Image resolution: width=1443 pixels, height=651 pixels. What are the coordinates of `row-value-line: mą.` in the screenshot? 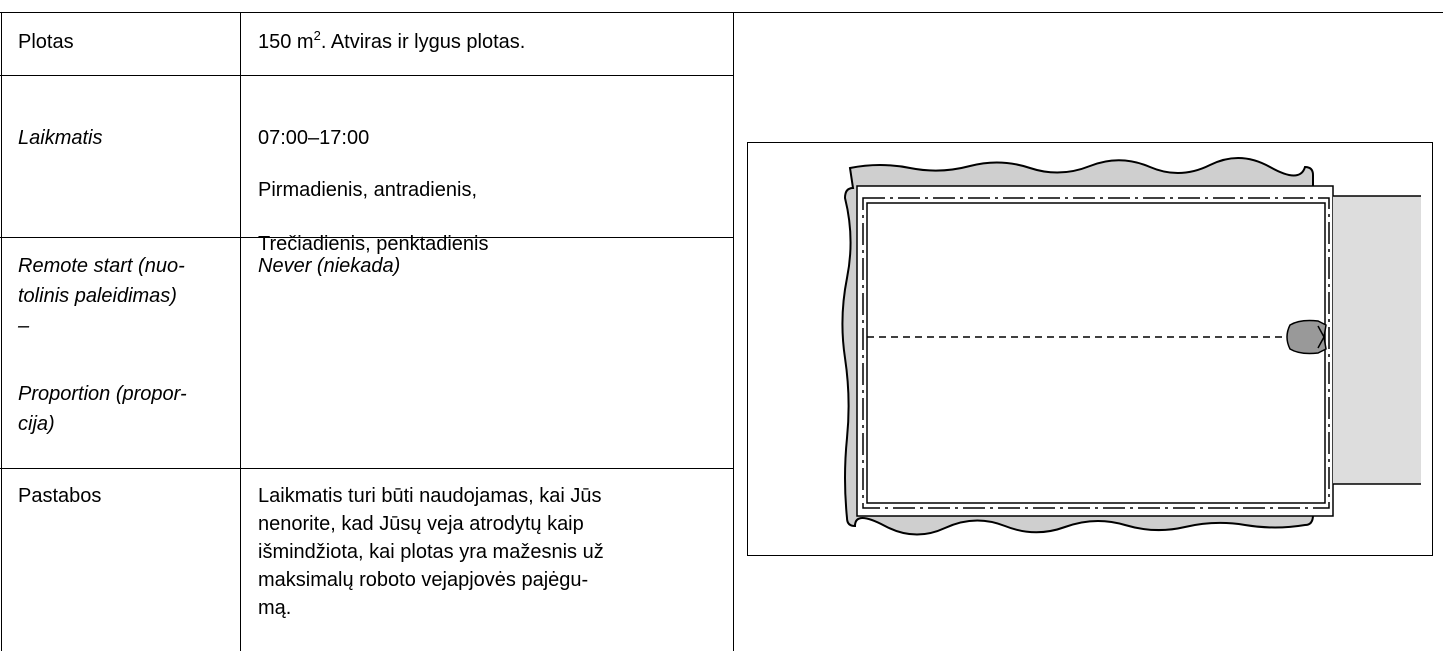 It's located at (274, 608).